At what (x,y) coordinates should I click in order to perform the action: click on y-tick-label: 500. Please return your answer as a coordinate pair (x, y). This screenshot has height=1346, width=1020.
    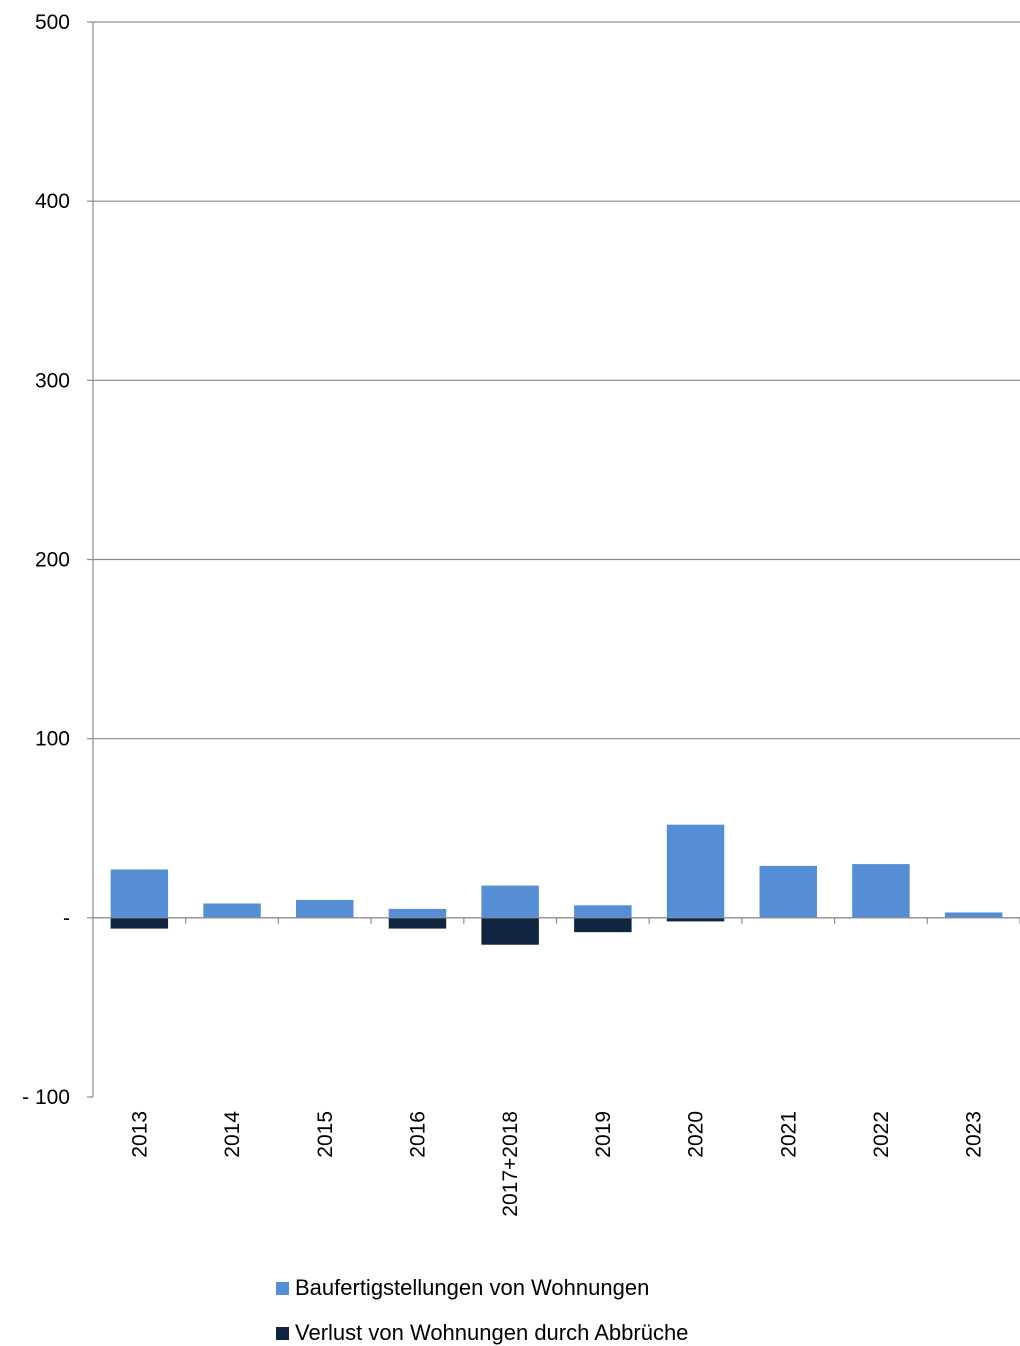
    Looking at the image, I should click on (52, 22).